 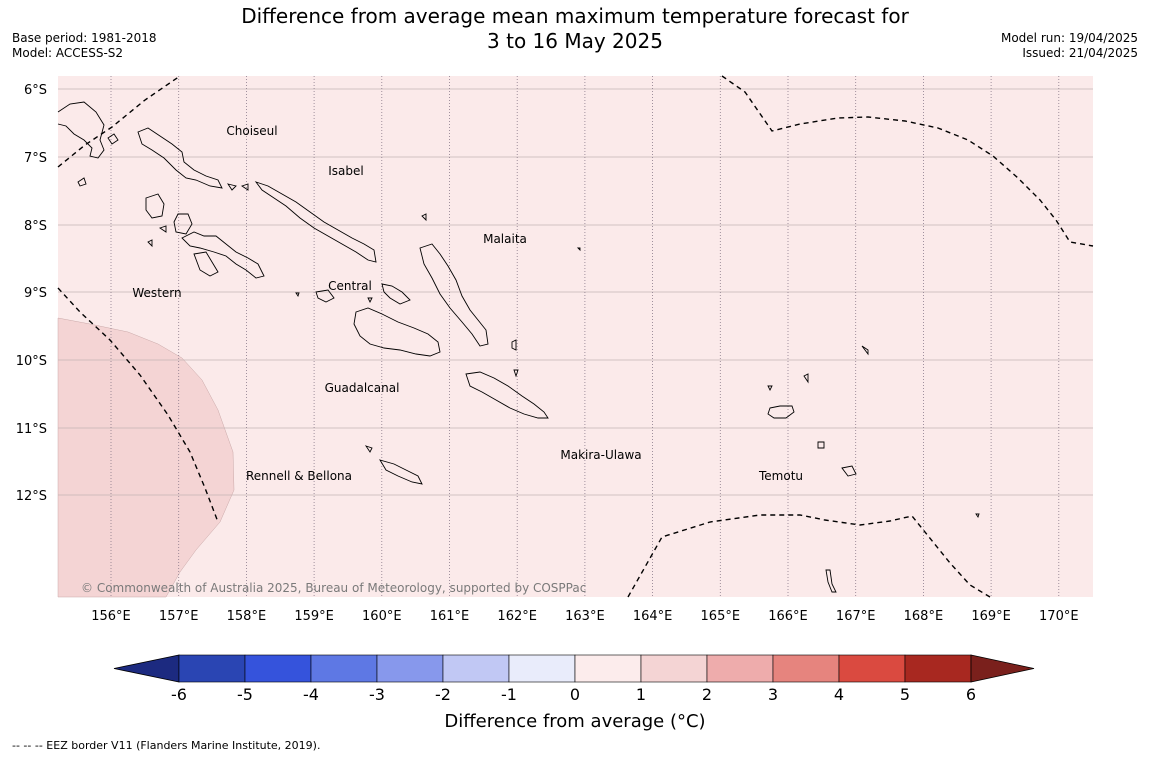 I want to click on base-period: Base period: 1981-2018, so click(x=84, y=38).